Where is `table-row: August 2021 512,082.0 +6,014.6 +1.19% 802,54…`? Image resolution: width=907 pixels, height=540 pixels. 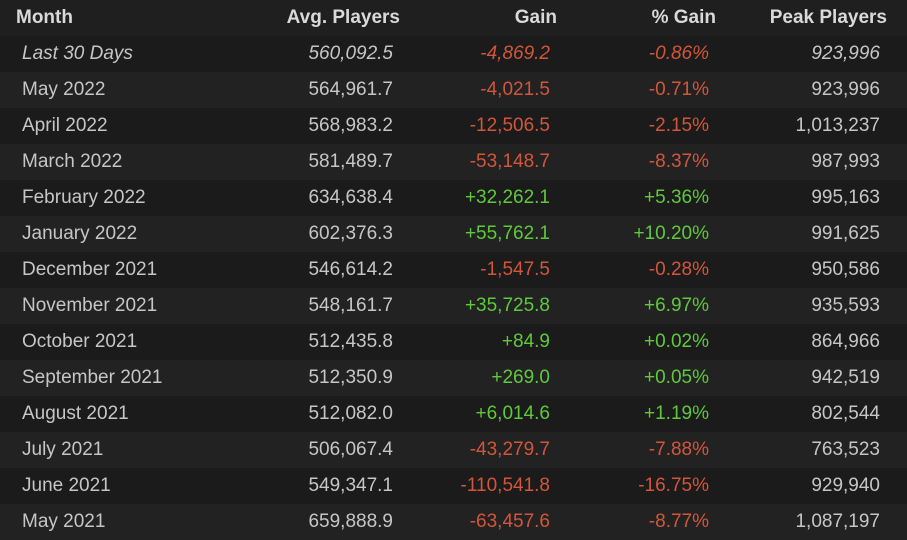 table-row: August 2021 512,082.0 +6,014.6 +1.19% 802,54… is located at coordinates (453, 414).